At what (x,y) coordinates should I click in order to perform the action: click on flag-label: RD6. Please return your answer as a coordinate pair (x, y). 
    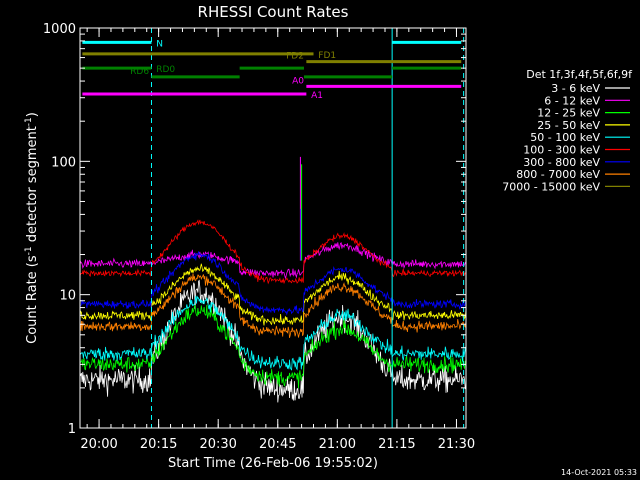
    Looking at the image, I should click on (139, 72).